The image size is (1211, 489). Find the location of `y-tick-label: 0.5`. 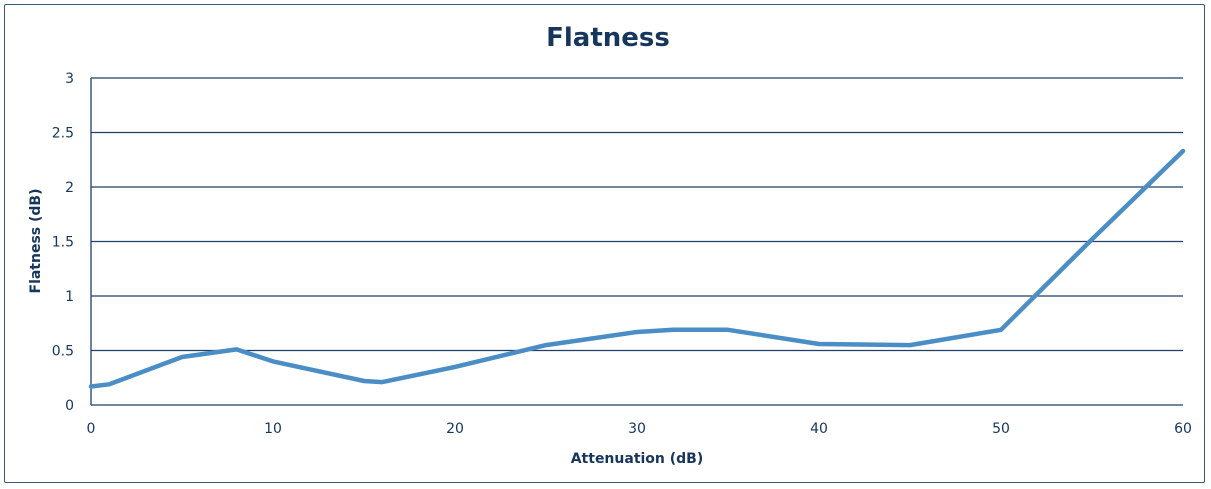

y-tick-label: 0.5 is located at coordinates (63, 352).